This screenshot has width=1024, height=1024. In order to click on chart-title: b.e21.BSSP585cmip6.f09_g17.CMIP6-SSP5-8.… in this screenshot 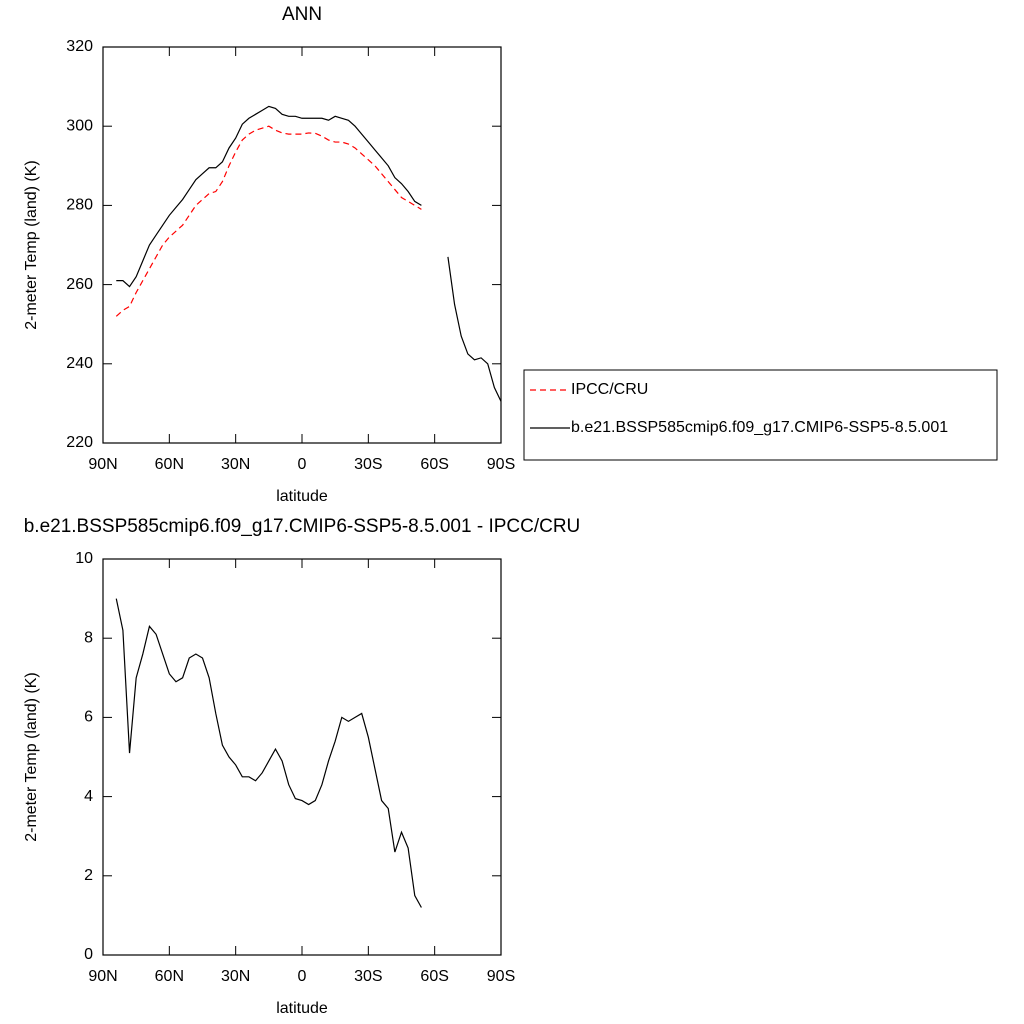, I will do `click(302, 526)`.